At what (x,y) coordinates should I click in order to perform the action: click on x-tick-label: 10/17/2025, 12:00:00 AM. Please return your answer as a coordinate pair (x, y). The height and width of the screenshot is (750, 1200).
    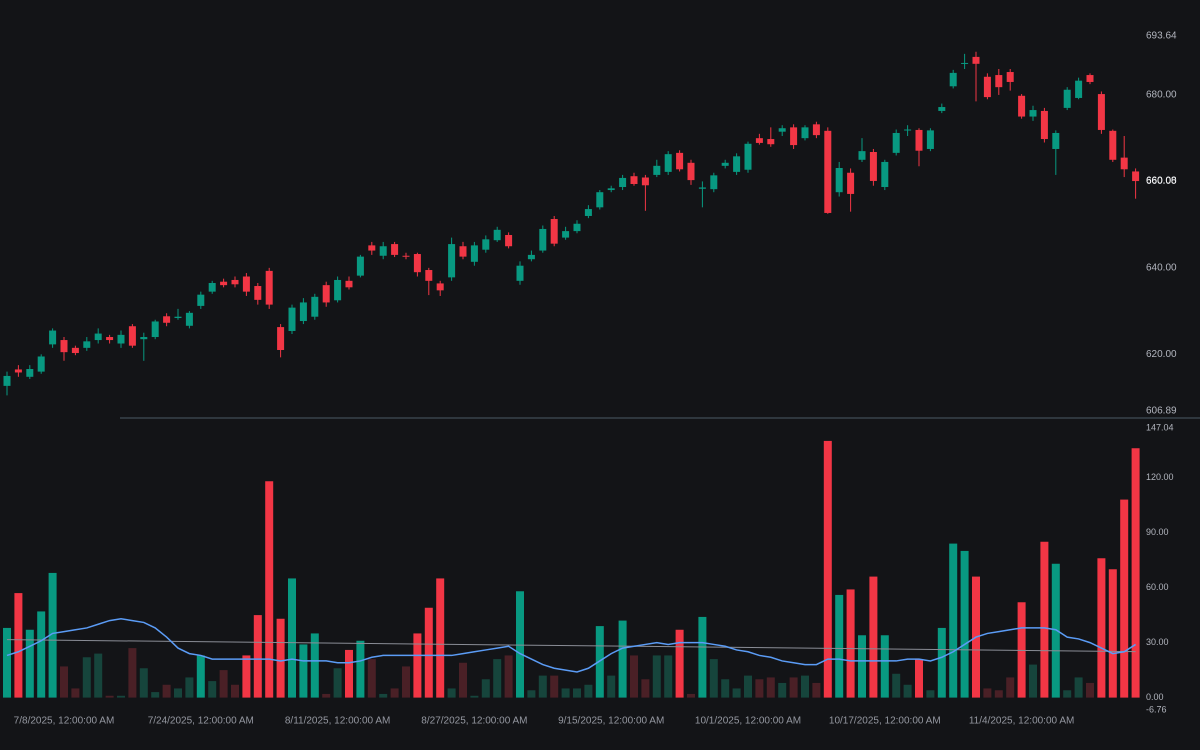
    Looking at the image, I should click on (885, 721).